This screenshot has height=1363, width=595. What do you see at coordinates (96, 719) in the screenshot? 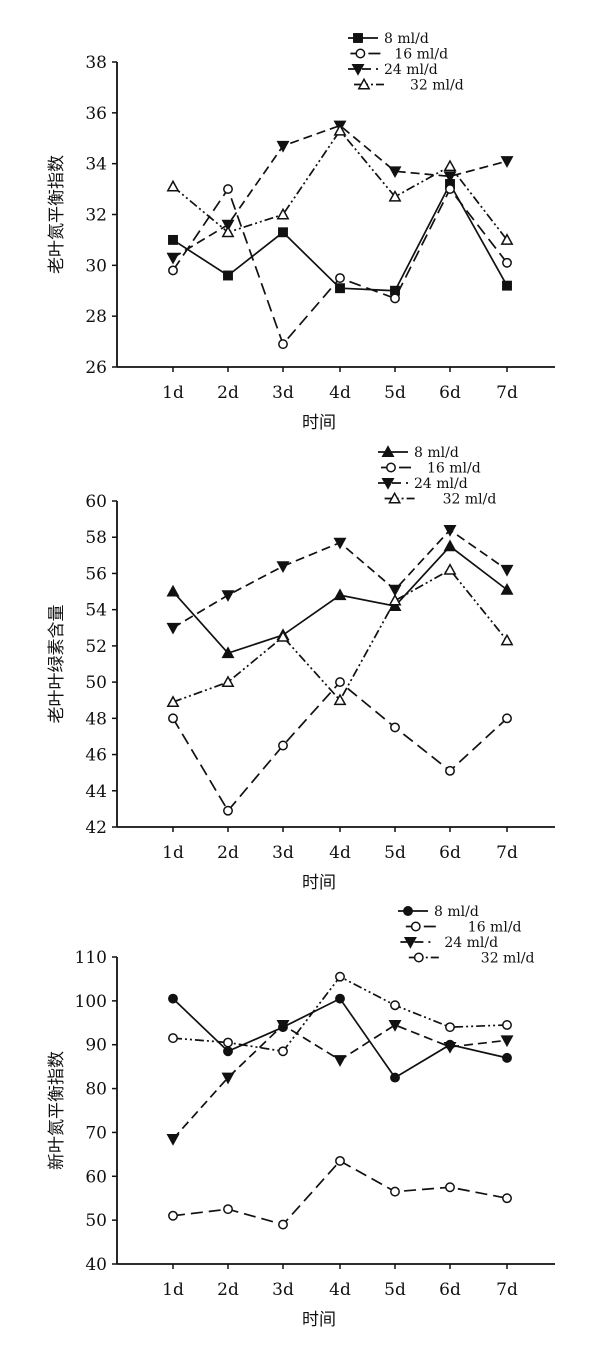
I see `y-tick-label: 48` at bounding box center [96, 719].